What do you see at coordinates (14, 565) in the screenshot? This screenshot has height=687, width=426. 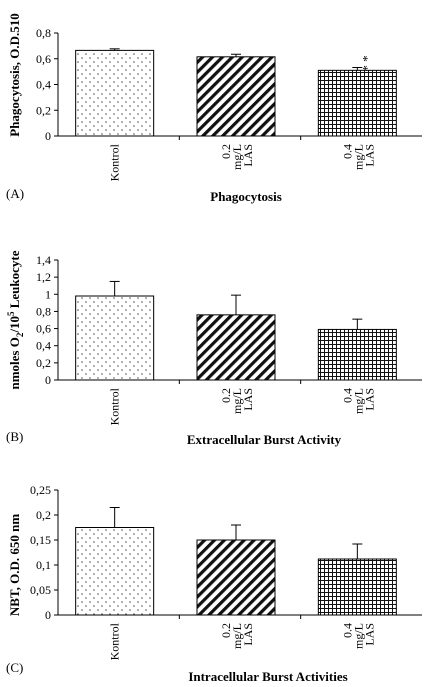 I see `panel-c-ylabel: NBT, O.D. 650 nm` at bounding box center [14, 565].